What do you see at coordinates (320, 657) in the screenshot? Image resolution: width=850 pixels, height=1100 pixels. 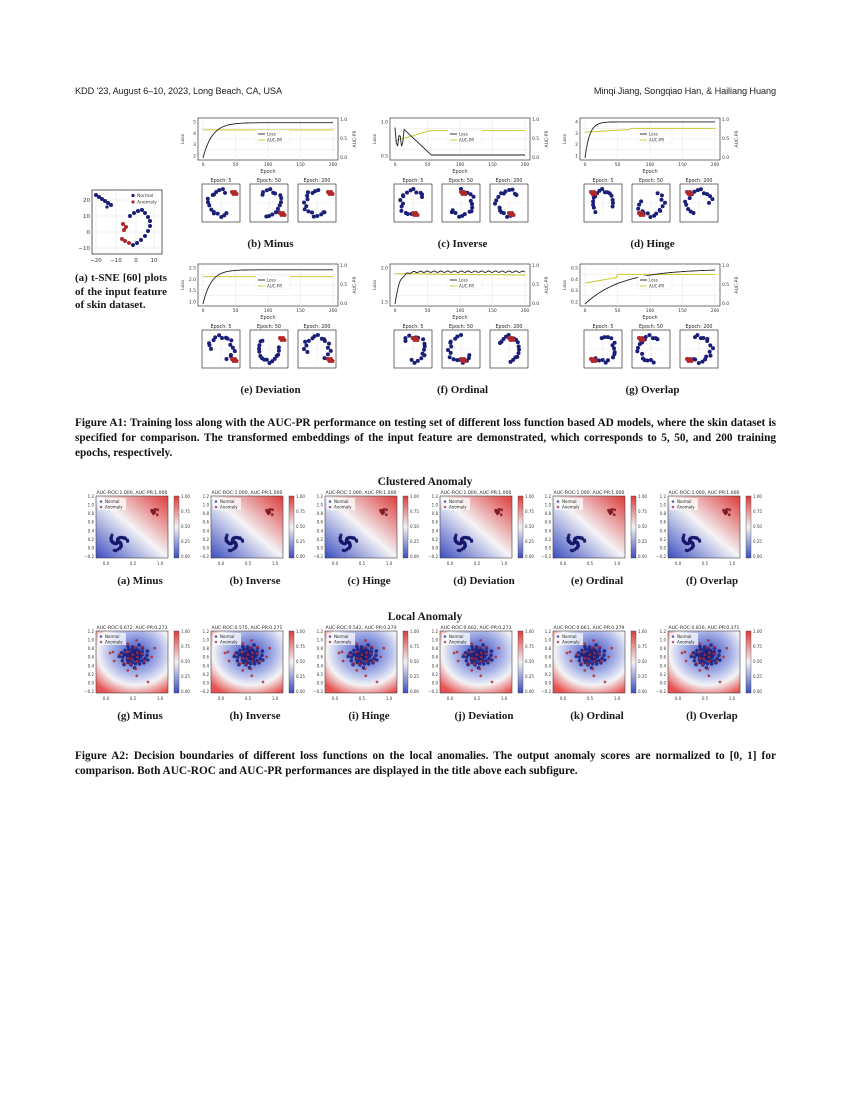 I see `svg-text: 0.6` at bounding box center [320, 657].